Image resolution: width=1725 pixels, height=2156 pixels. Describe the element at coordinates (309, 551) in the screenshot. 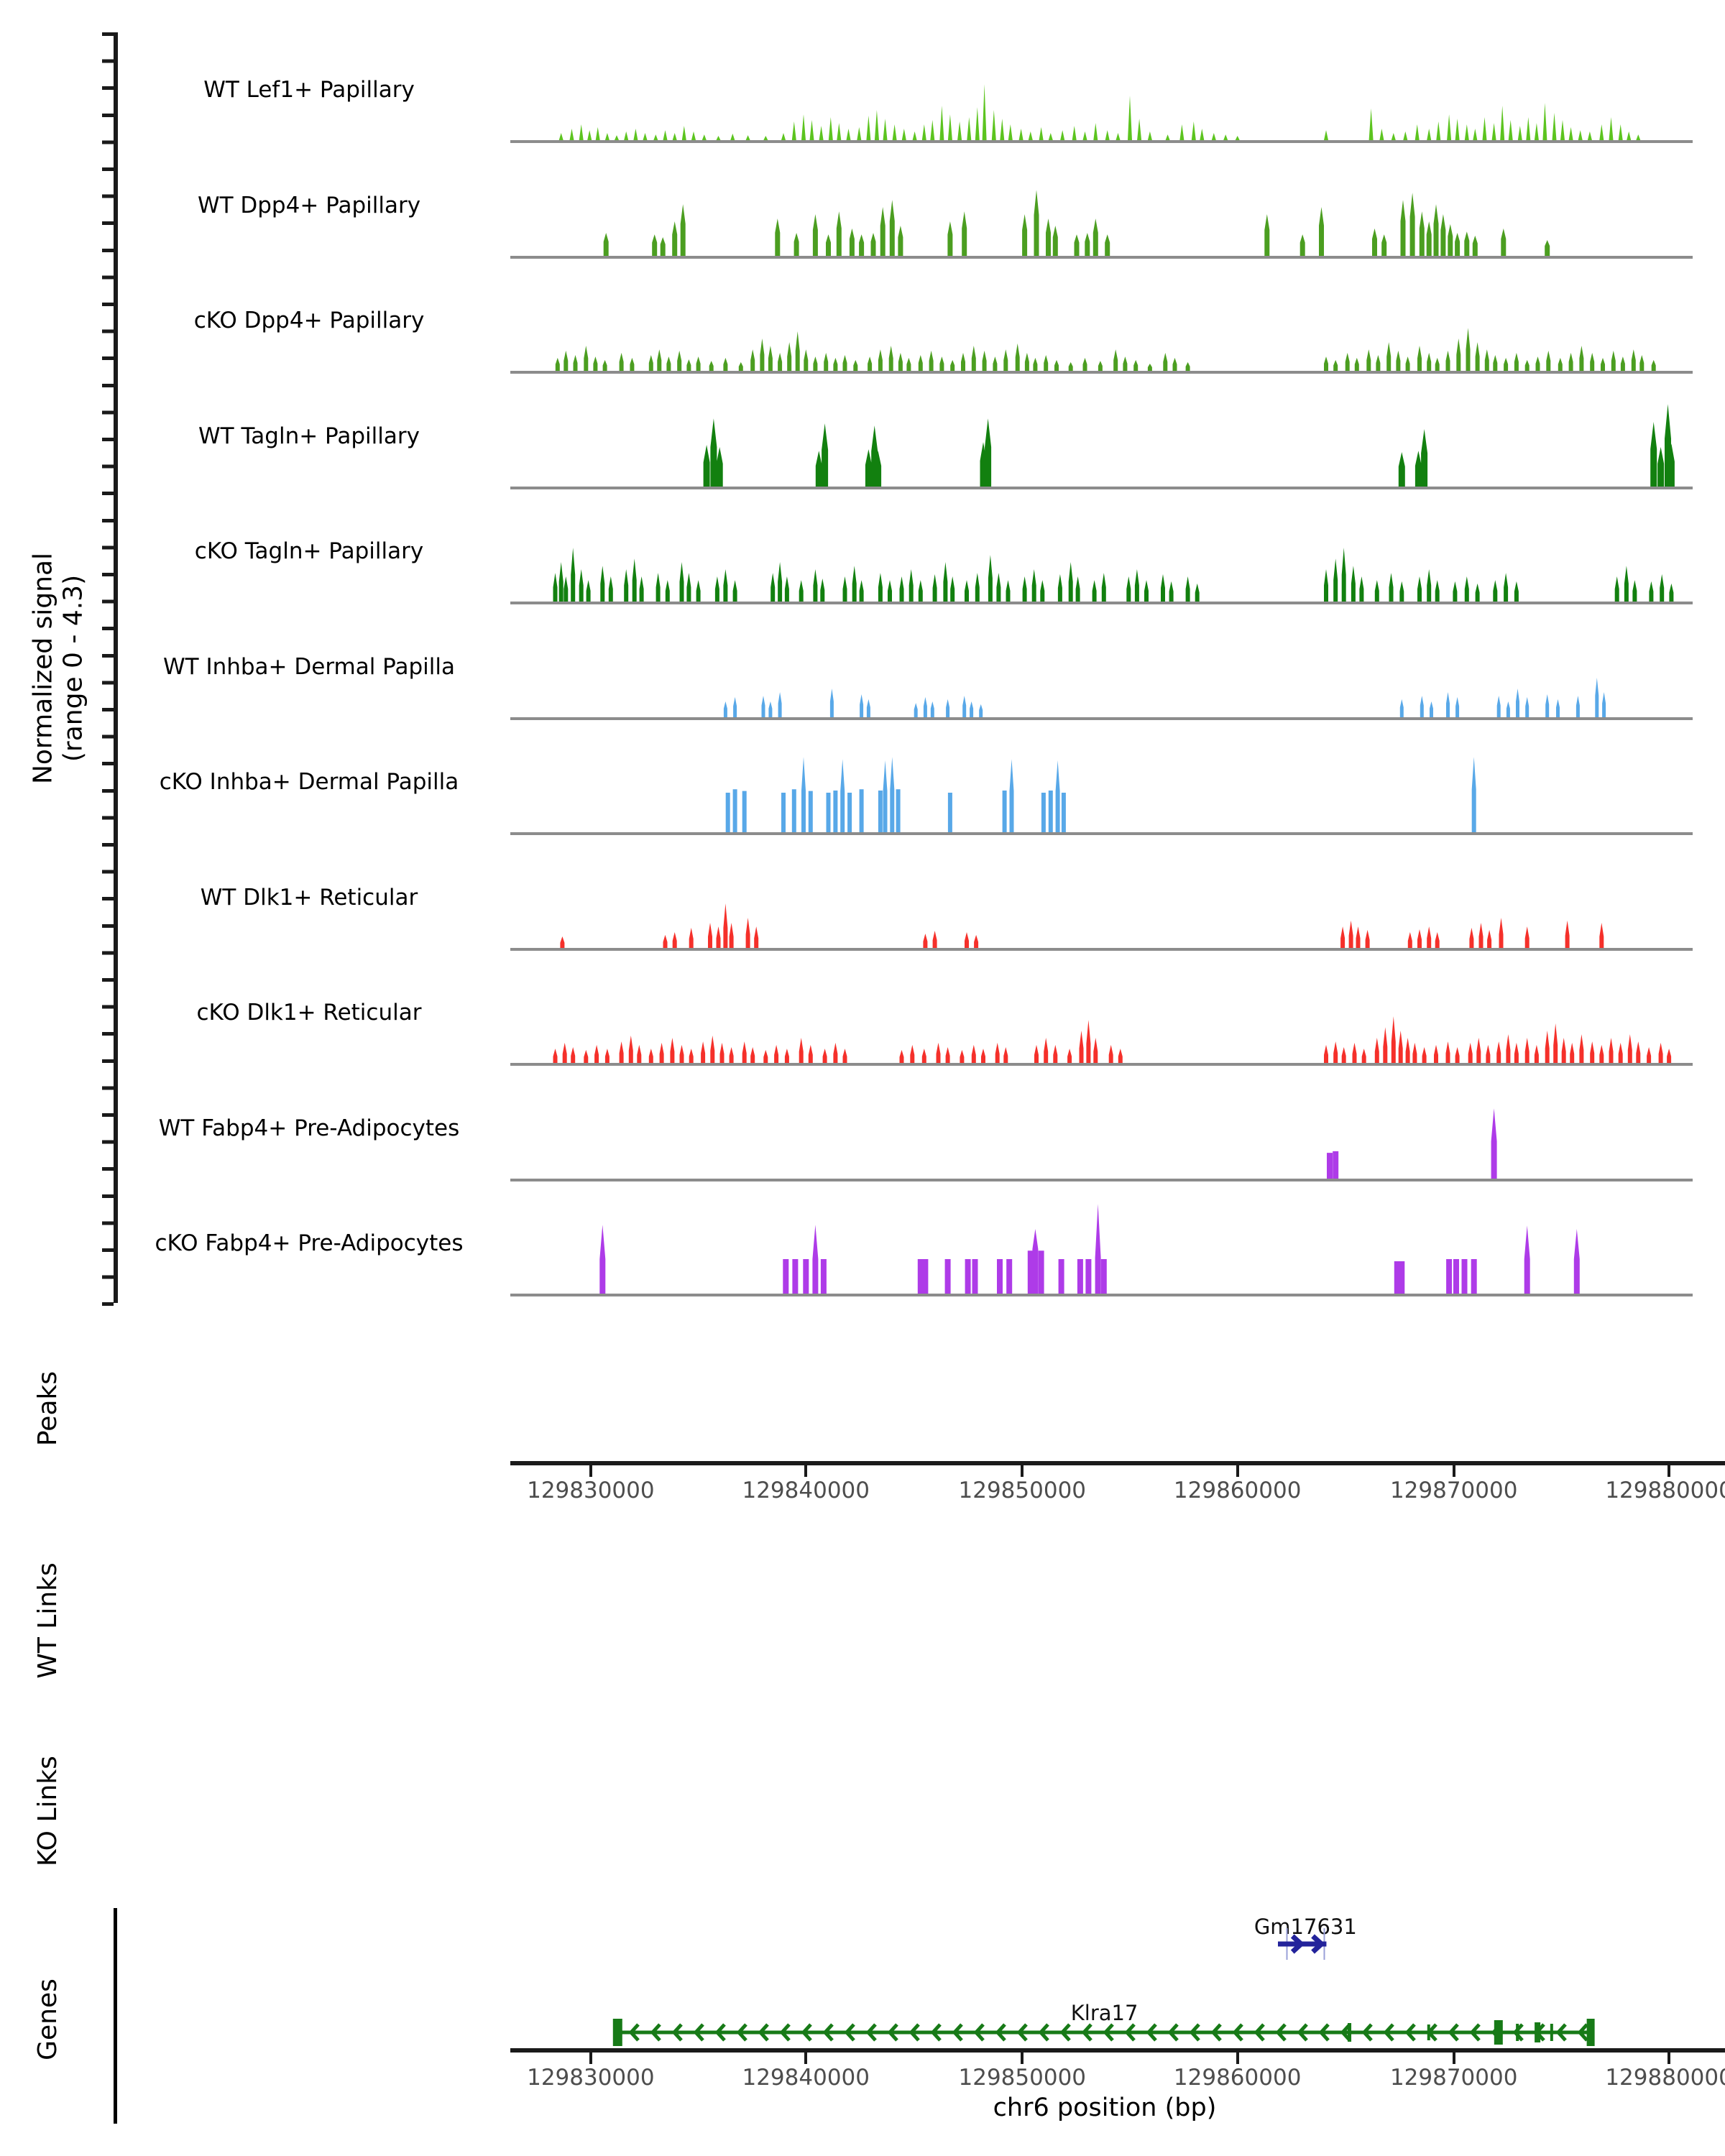

I see `track-label: cKO Tagln+ Papillary` at that location.